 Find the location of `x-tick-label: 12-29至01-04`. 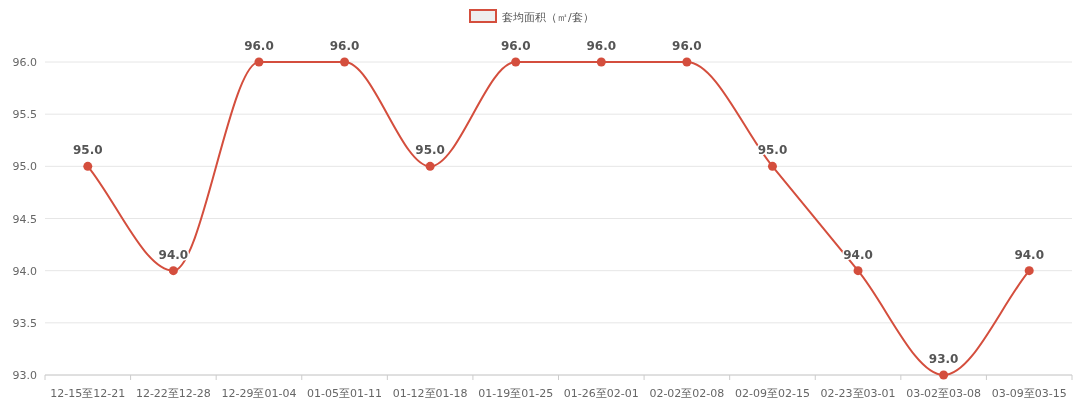

x-tick-label: 12-29至01-04 is located at coordinates (259, 393).